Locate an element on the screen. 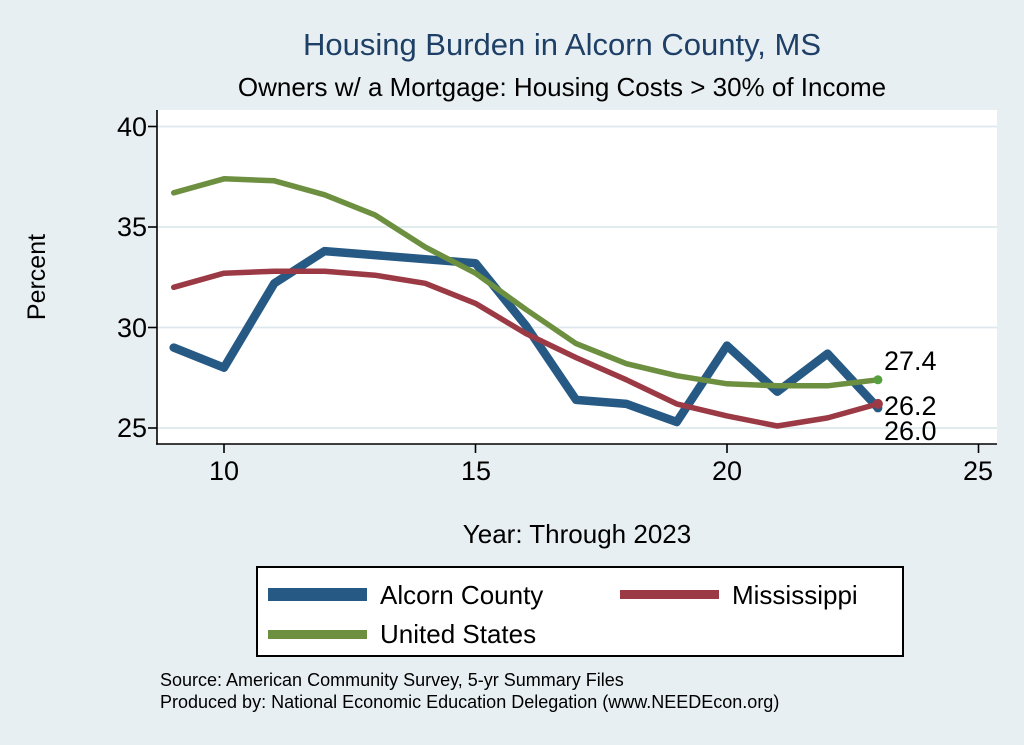 Image resolution: width=1024 pixels, height=745 pixels. y-tick-label-40: 40 is located at coordinates (131, 127).